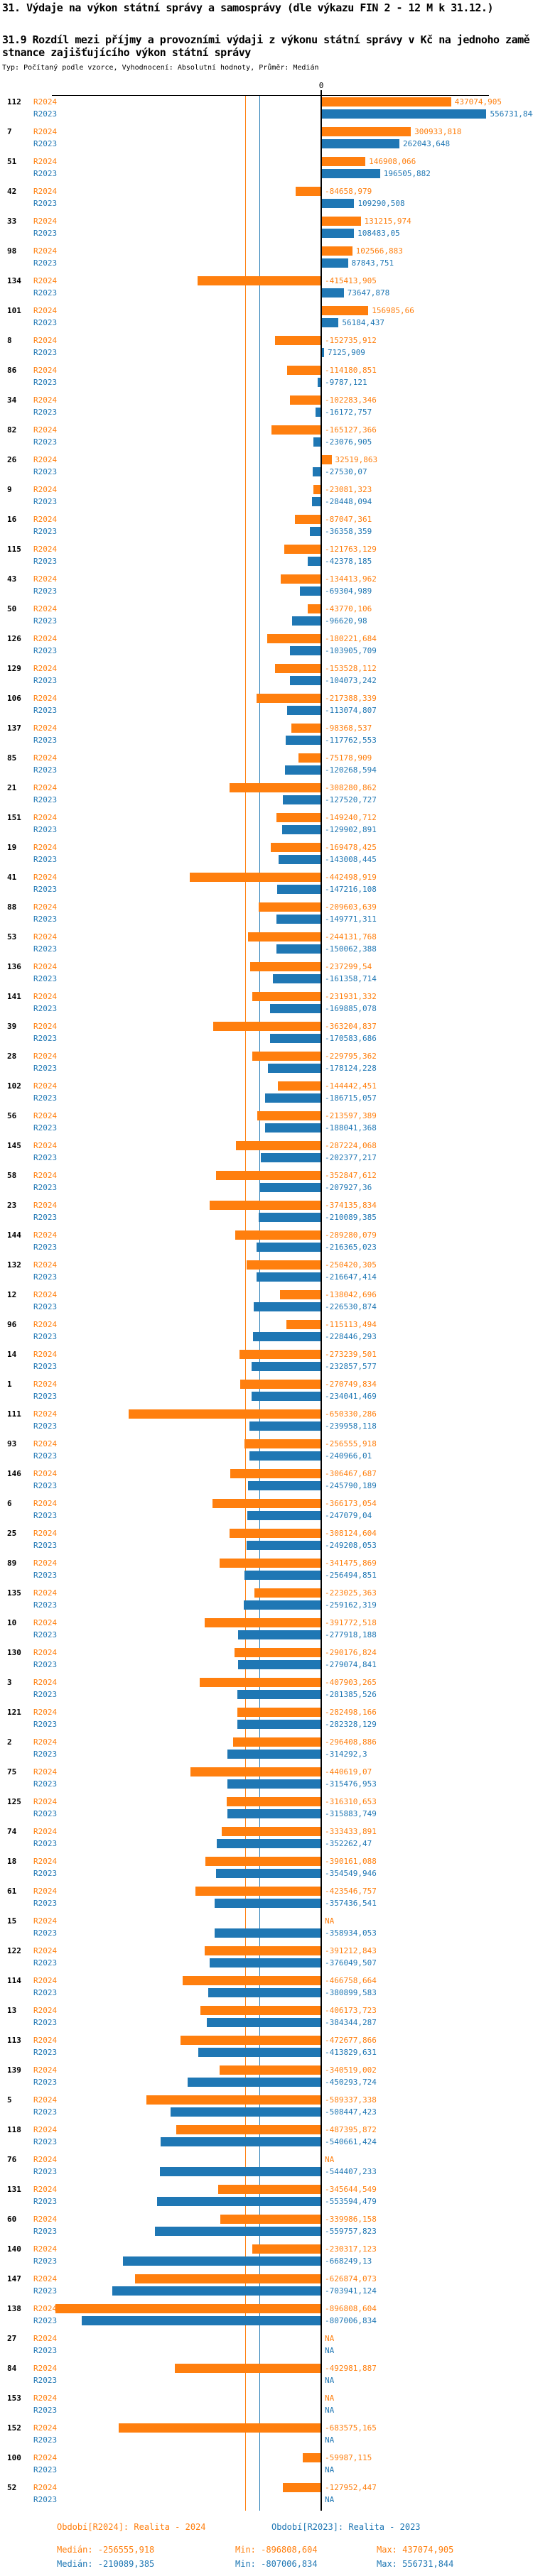  What do you see at coordinates (348, 531) in the screenshot?
I see `value-label-r2023: -36358,359` at bounding box center [348, 531].